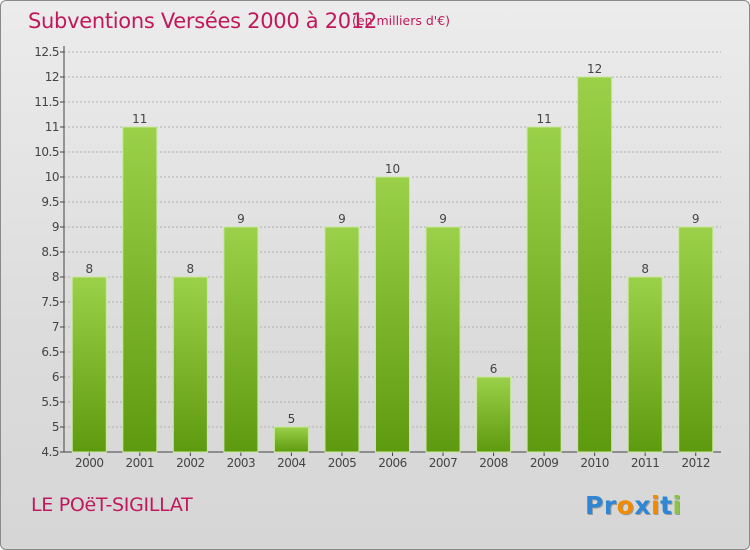 Image resolution: width=750 pixels, height=550 pixels. I want to click on unit-note: (en milliers d'€), so click(401, 20).